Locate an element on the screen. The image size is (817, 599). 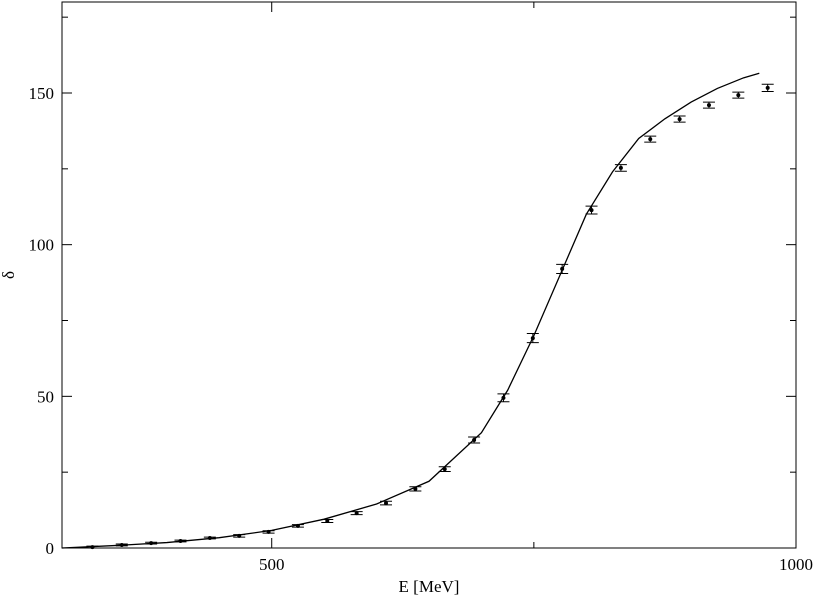
y-tick-label: 0 is located at coordinates (50, 548).